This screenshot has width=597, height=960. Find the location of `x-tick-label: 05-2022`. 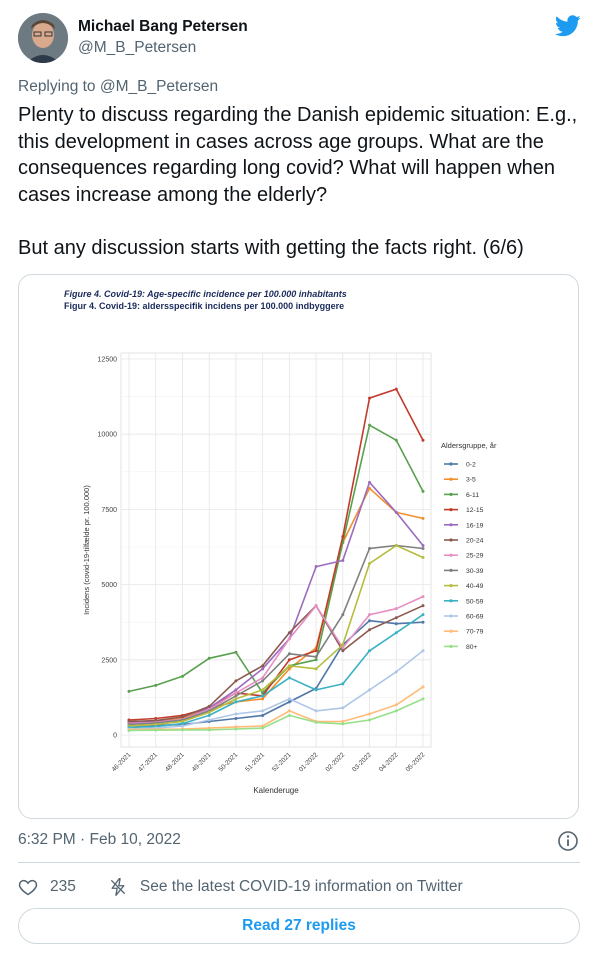

x-tick-label: 05-2022 is located at coordinates (416, 762).